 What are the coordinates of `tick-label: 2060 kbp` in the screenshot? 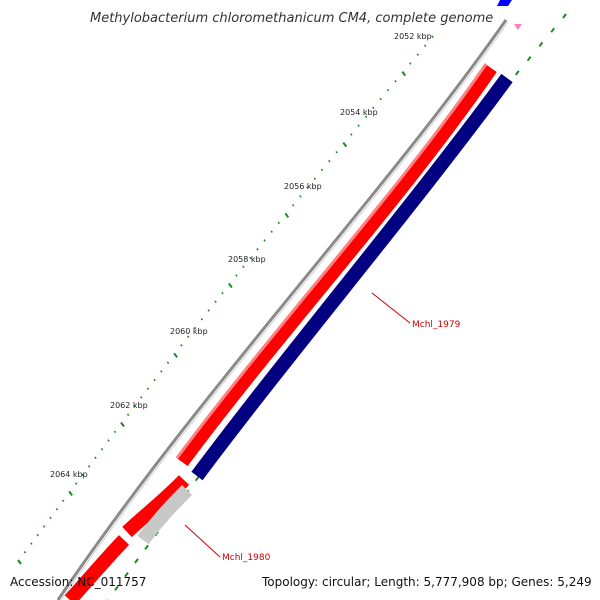 It's located at (189, 331).